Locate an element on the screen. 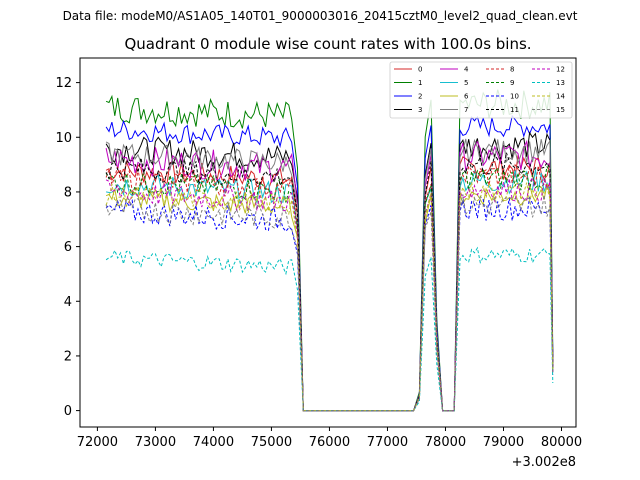 This screenshot has width=640, height=480. legend-label-0: 0 is located at coordinates (420, 70).